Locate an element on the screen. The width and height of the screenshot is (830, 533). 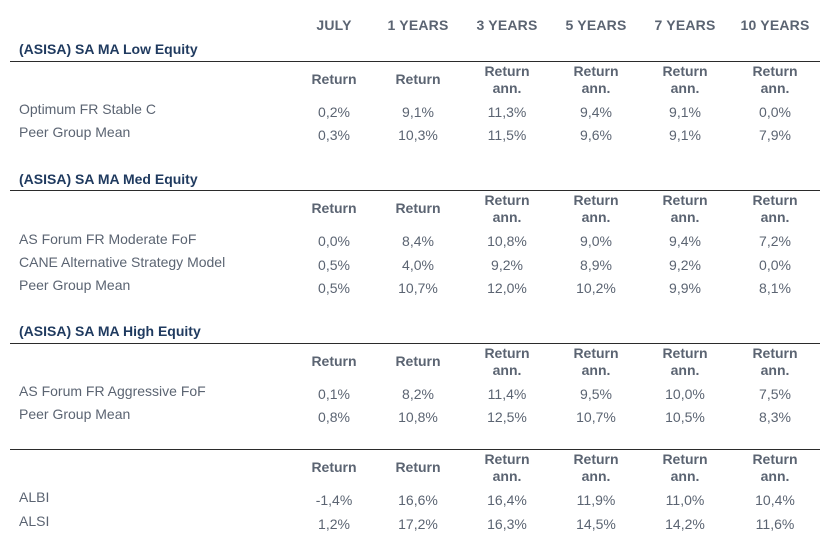
cell-5-years: 10,7% is located at coordinates (596, 417).